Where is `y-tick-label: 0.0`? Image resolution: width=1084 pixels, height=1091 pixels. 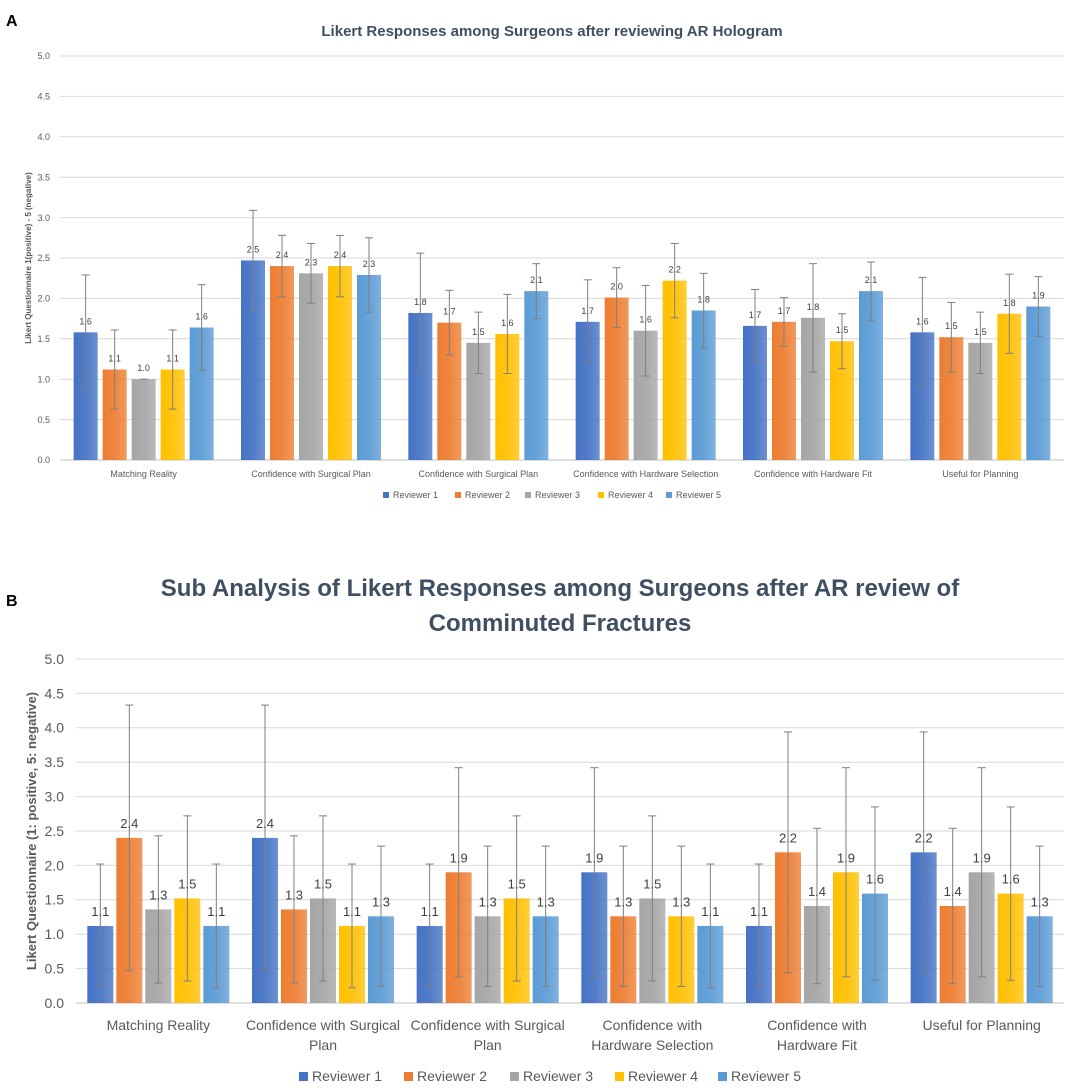
y-tick-label: 0.0 is located at coordinates (55, 1003).